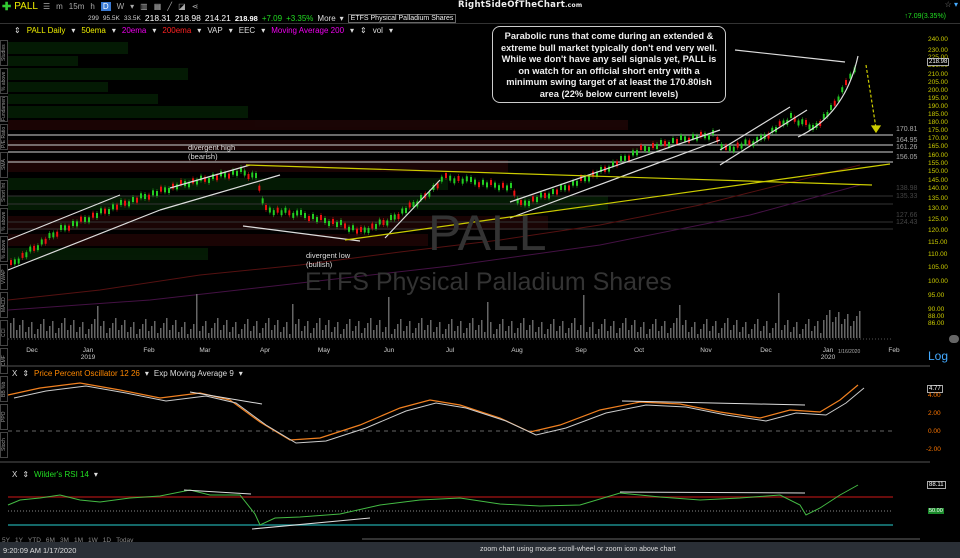 Image resolution: width=960 pixels, height=558 pixels. I want to click on side-tab: CMF, so click(4, 361).